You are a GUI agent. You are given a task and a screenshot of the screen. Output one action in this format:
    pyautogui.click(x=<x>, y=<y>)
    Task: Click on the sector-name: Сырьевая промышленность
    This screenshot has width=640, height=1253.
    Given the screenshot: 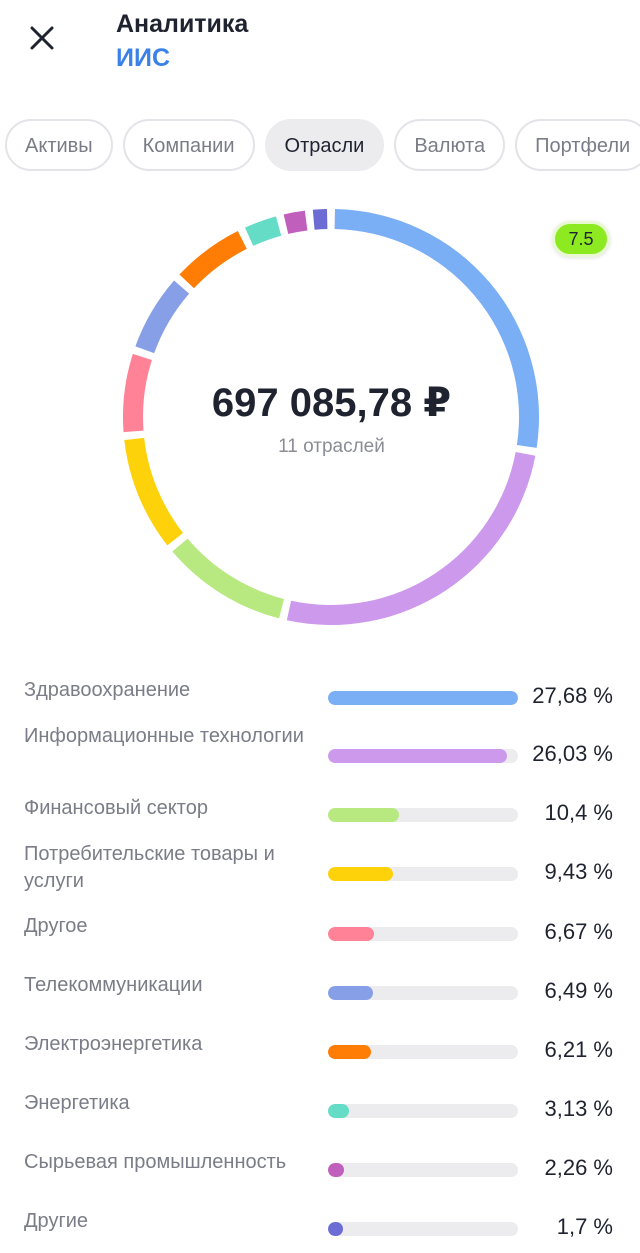 What is the action you would take?
    pyautogui.click(x=155, y=1162)
    